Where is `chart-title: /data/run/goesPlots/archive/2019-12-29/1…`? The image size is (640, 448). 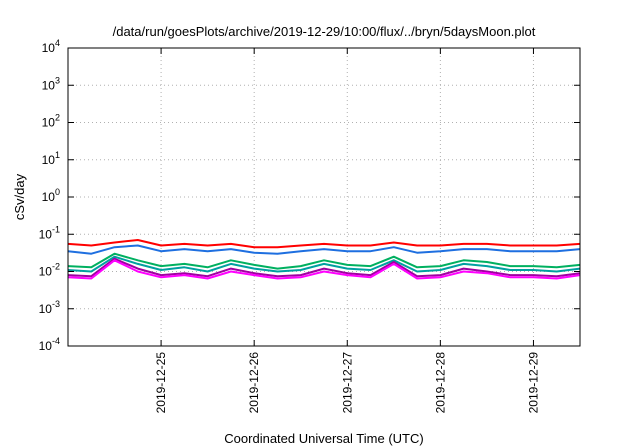 chart-title: /data/run/goesPlots/archive/2019-12-29/1… is located at coordinates (324, 31).